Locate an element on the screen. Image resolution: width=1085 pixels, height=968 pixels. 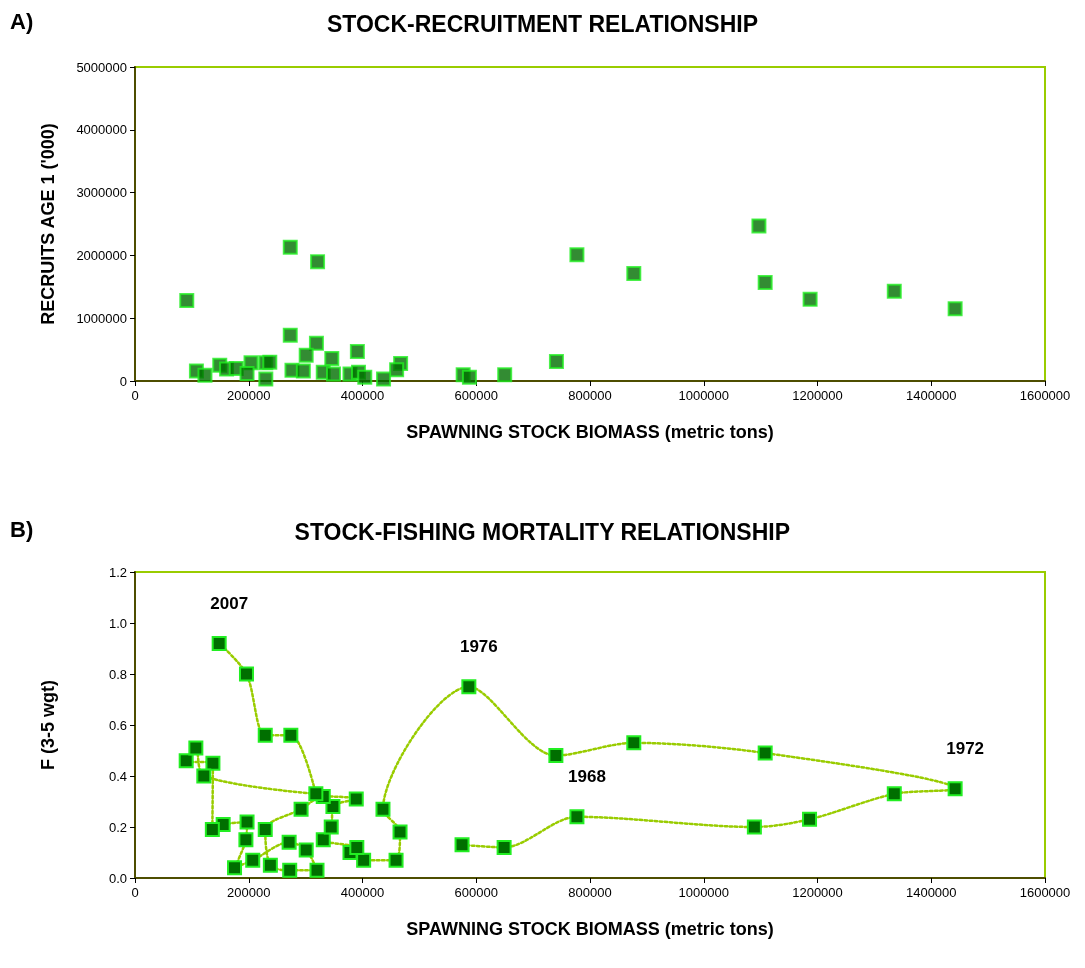
text: A) is located at coordinates (22, 21).